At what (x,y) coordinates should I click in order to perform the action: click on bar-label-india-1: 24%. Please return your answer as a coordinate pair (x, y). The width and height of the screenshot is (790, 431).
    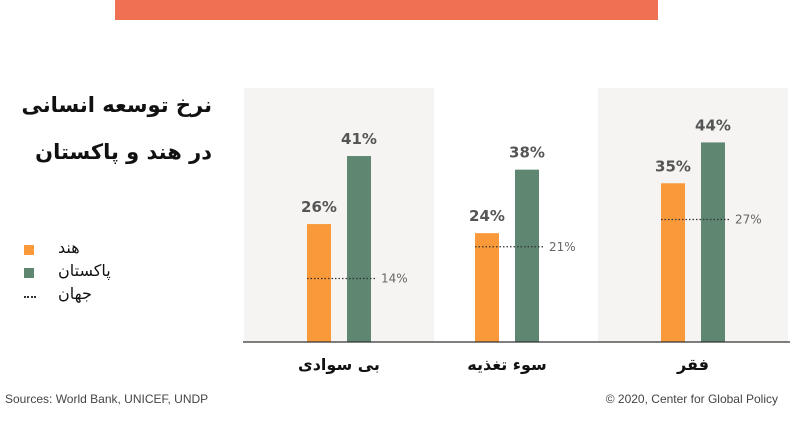
    Looking at the image, I should click on (487, 216).